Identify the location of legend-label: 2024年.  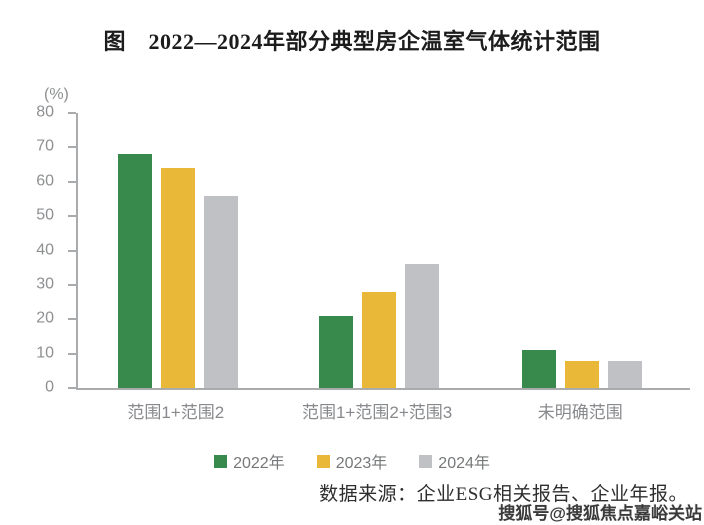
(464, 463).